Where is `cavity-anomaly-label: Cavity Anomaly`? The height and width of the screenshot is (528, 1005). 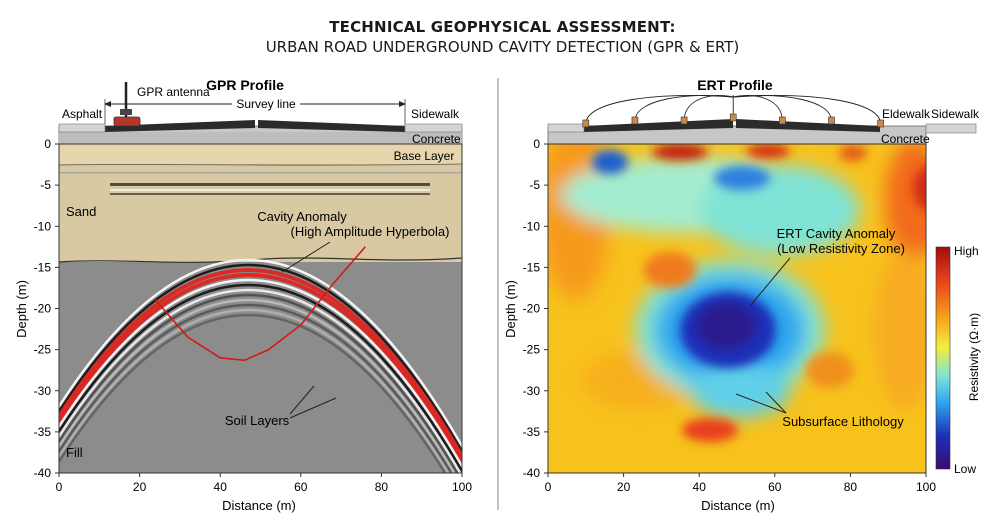 cavity-anomaly-label: Cavity Anomaly is located at coordinates (302, 216).